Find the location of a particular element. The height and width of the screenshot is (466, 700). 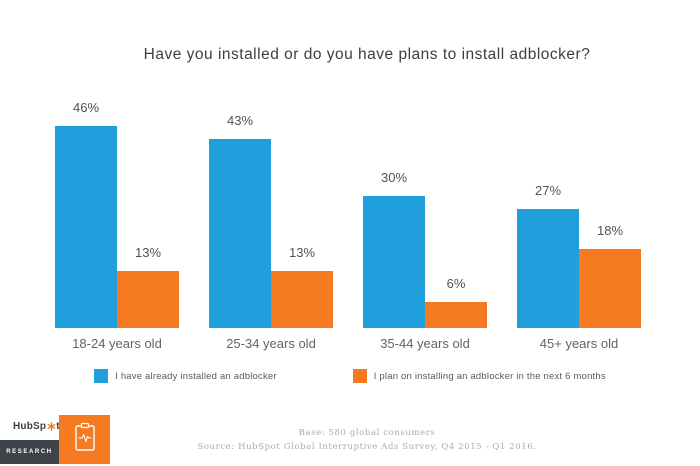

bar-group: 43% 13% is located at coordinates (271, 220).